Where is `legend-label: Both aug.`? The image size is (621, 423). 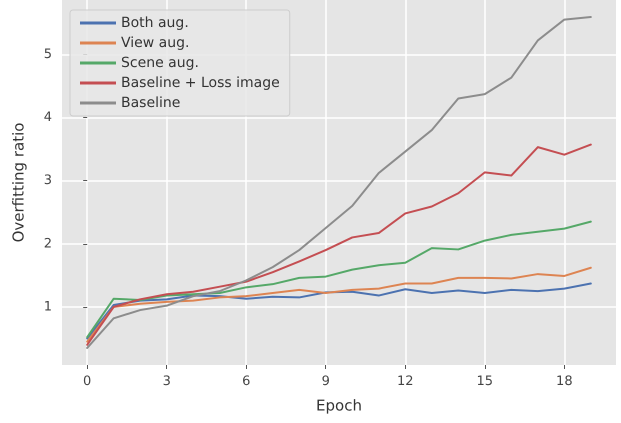
legend-label: Both aug. is located at coordinates (155, 23).